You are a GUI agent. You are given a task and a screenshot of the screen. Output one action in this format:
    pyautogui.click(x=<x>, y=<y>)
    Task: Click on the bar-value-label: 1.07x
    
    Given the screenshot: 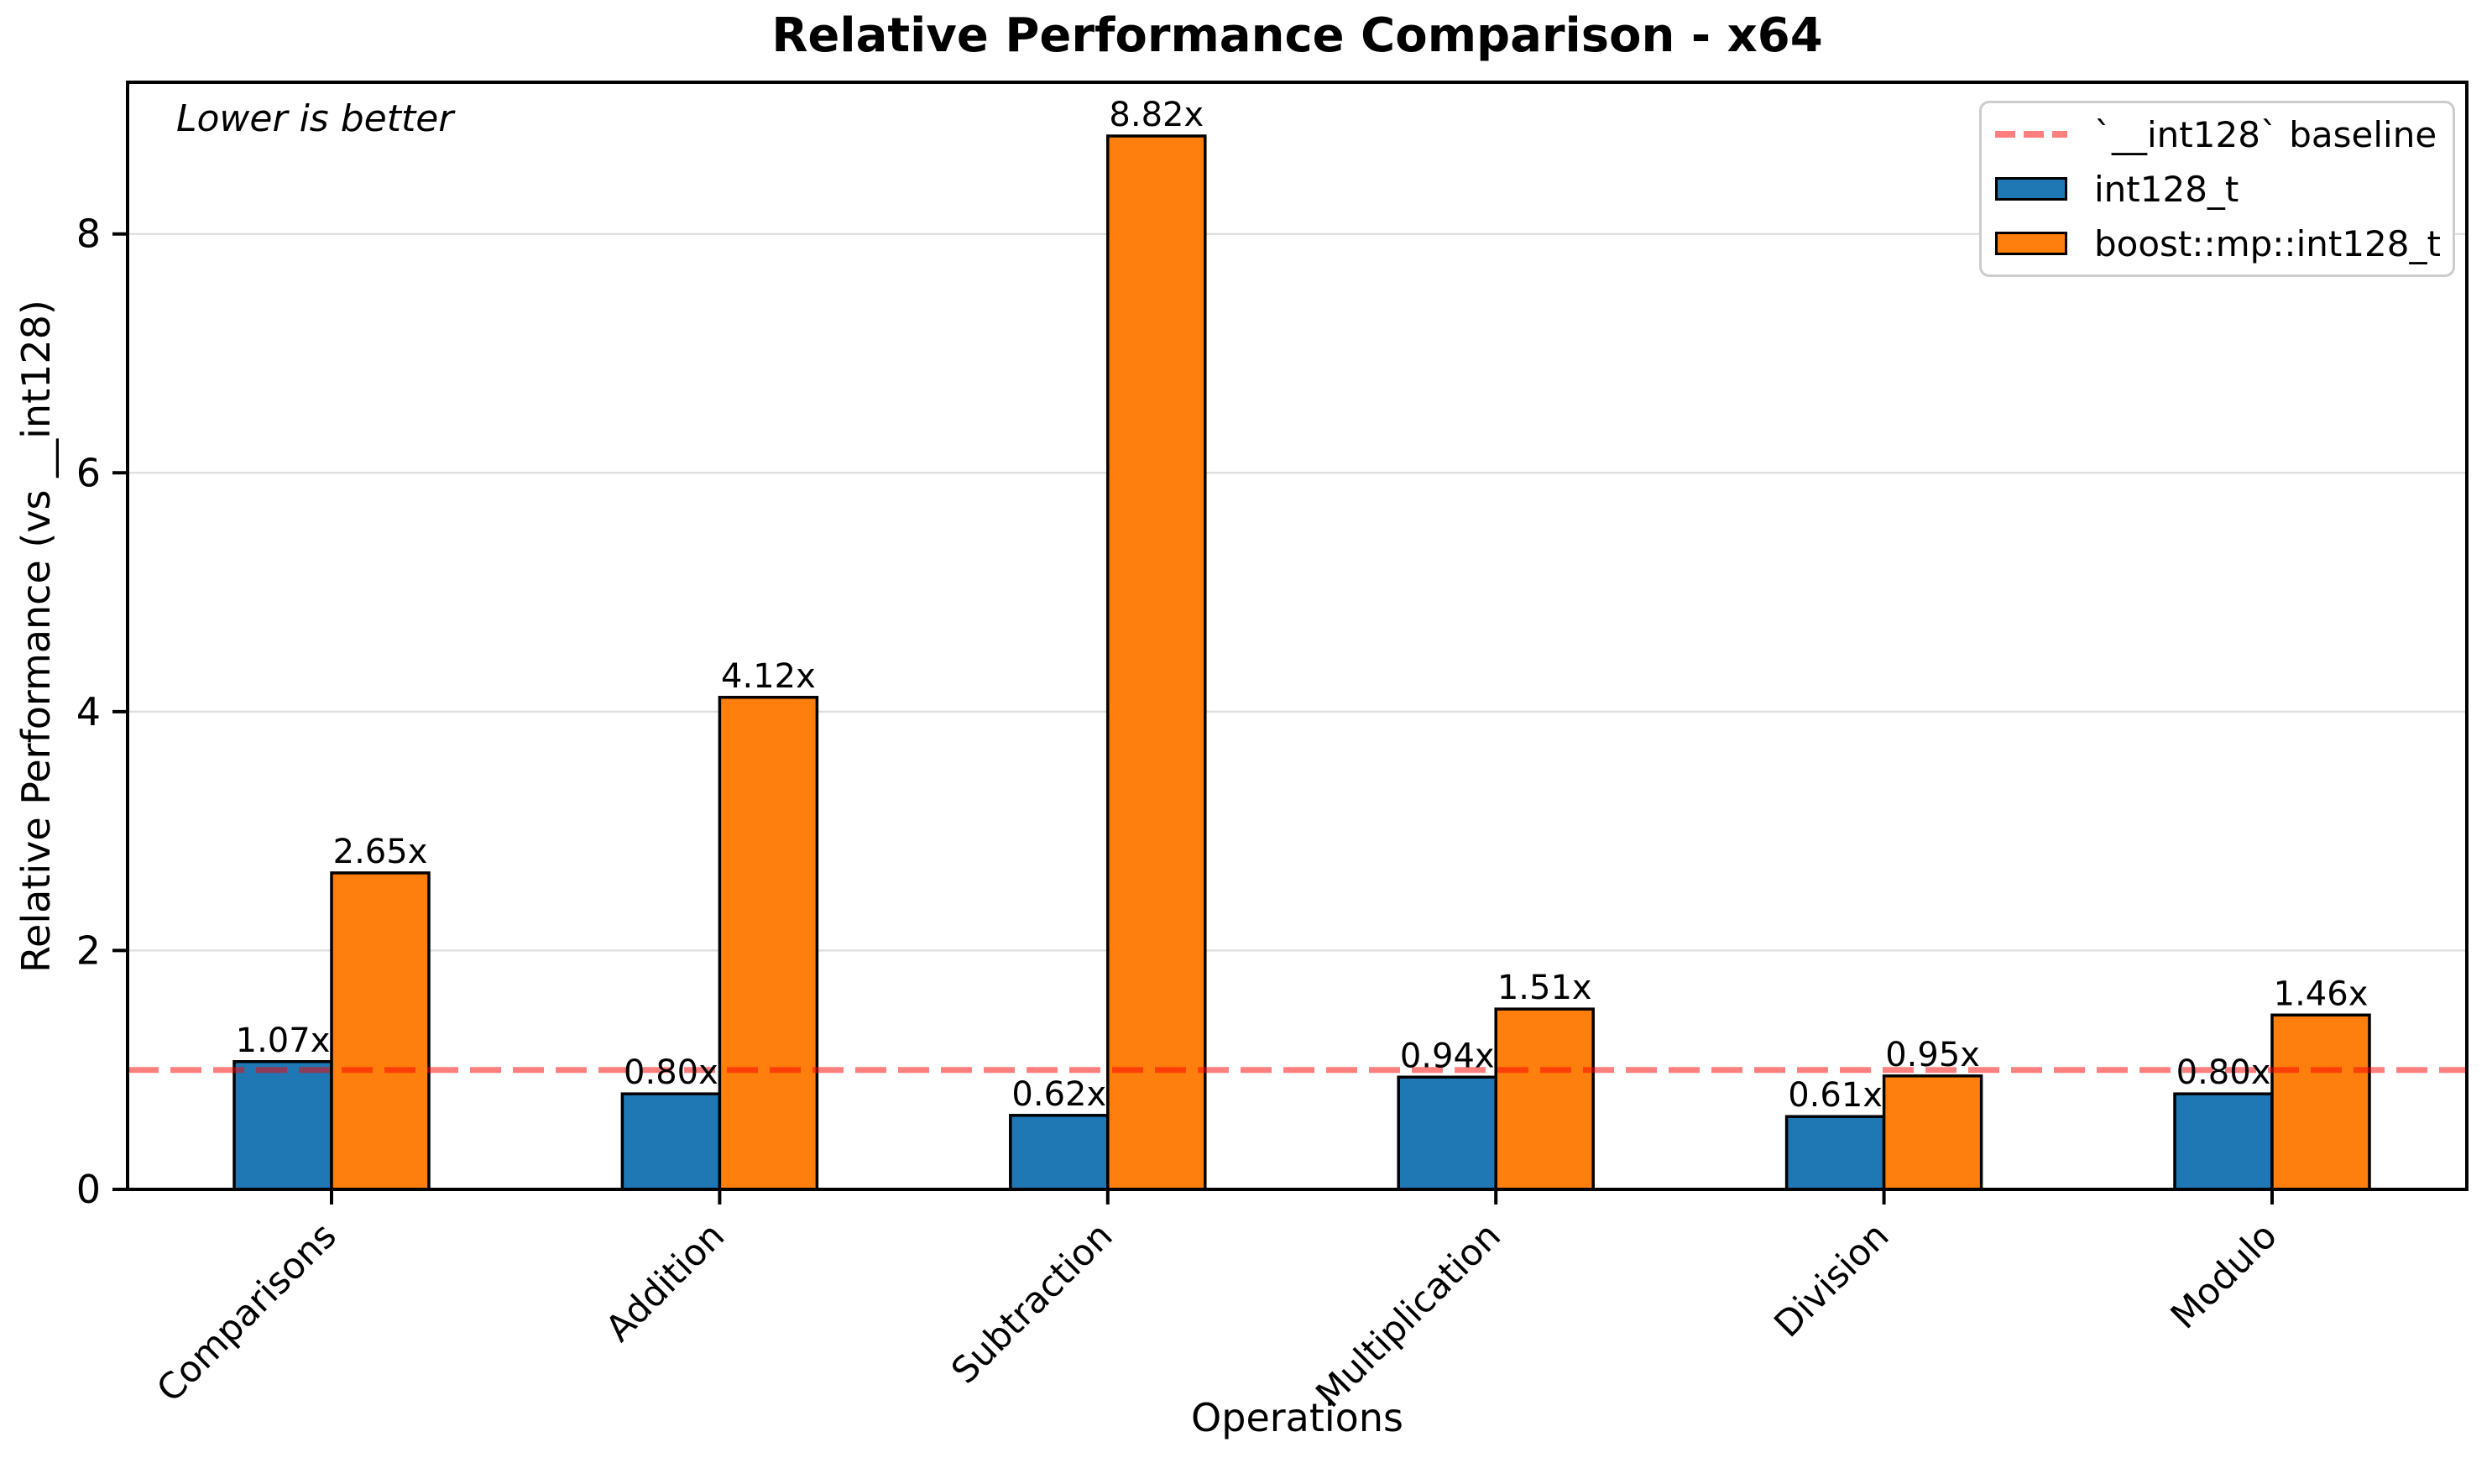 What is the action you would take?
    pyautogui.click(x=283, y=1041)
    